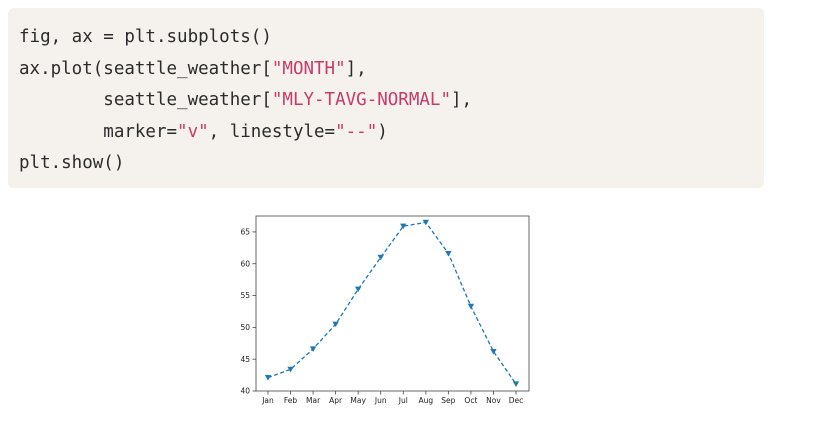 This screenshot has height=426, width=820. I want to click on code-string-literal: "--", so click(356, 131).